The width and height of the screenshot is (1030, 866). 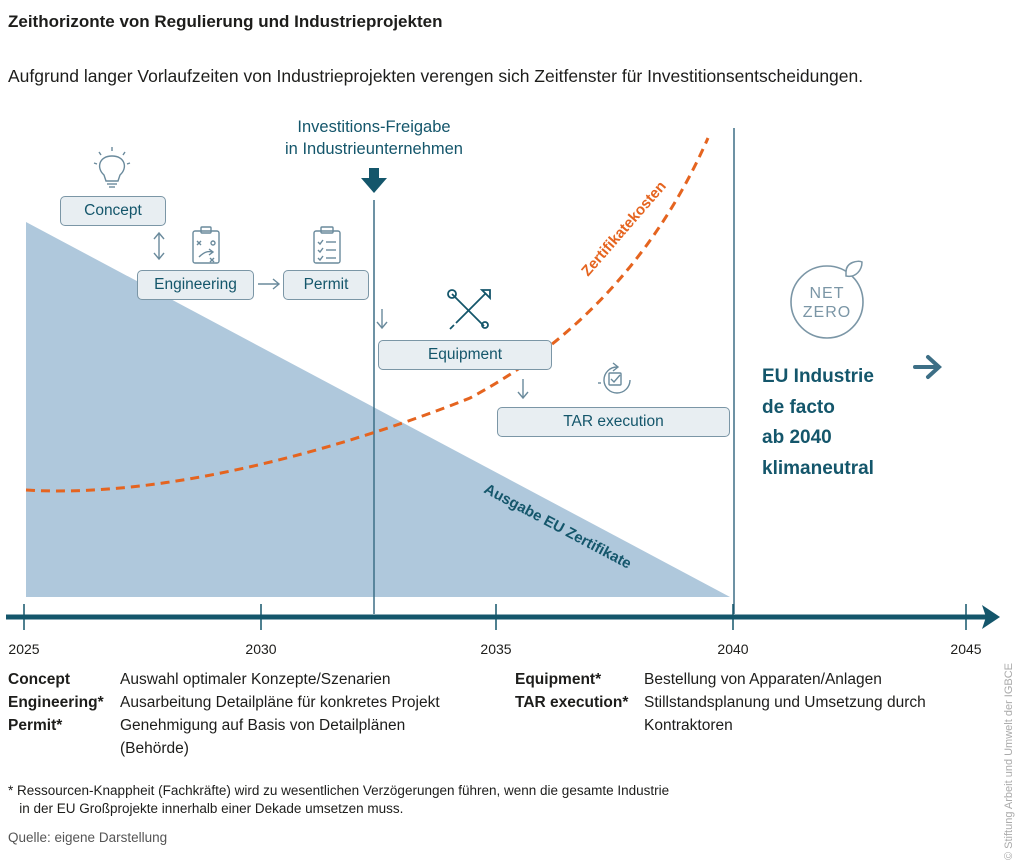 I want to click on legend-value: Stillstandsplanung und Umsetzung durch, so click(x=785, y=702).